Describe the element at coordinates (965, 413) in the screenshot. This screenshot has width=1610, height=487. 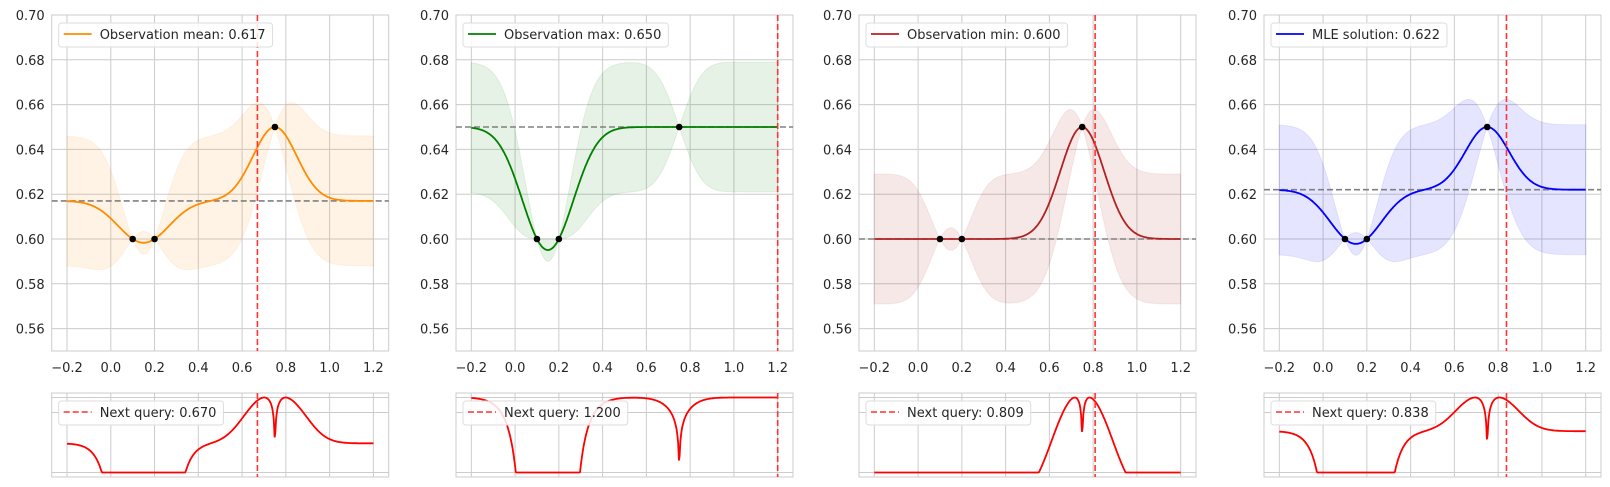
I see `next-query-label: Next query: 0.809` at that location.